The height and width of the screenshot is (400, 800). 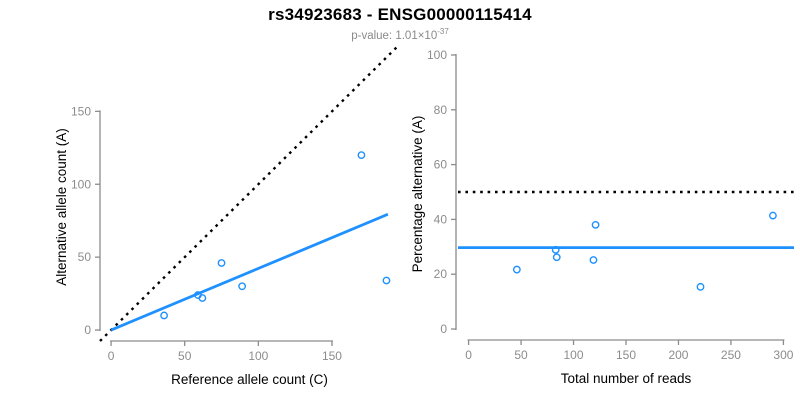 I want to click on x-axis-title: Reference allele count (C), so click(x=249, y=379).